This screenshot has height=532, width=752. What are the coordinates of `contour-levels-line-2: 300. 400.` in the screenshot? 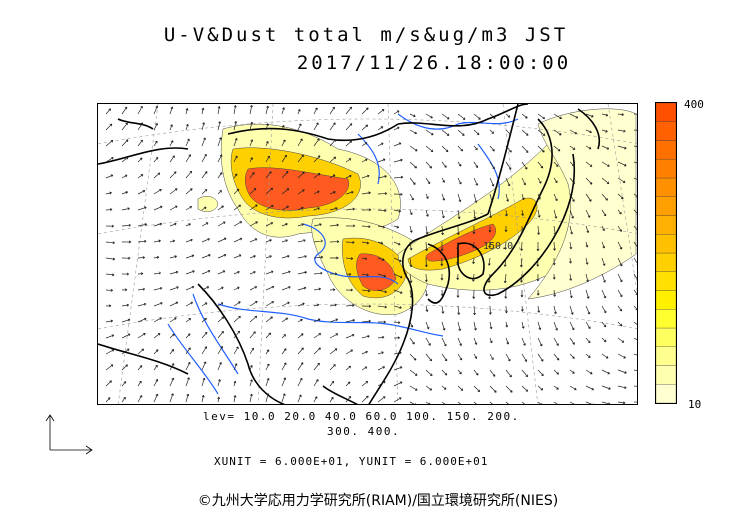 It's located at (364, 431).